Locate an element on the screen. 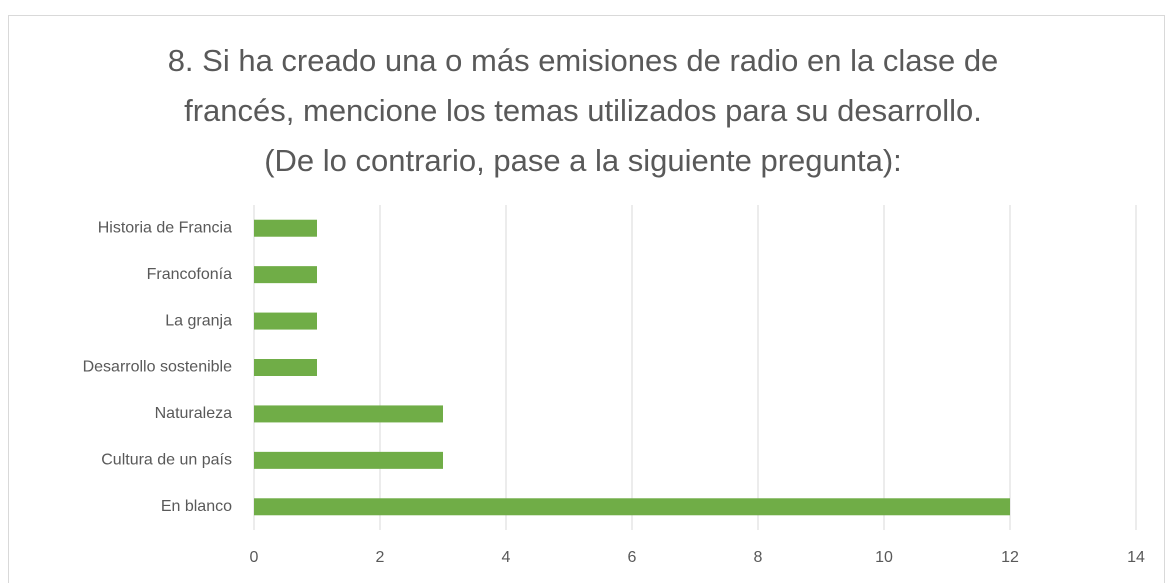  x-tick-label: 0 is located at coordinates (254, 557).